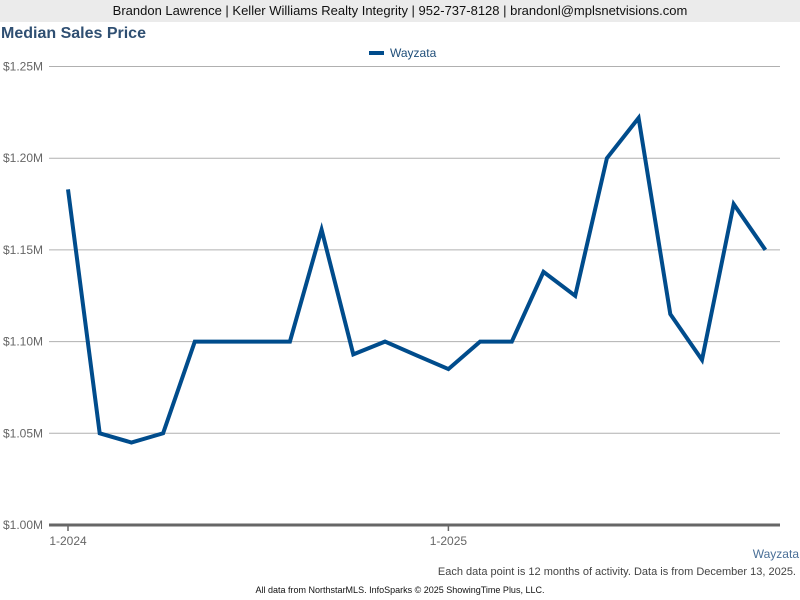 The image size is (800, 600). What do you see at coordinates (258, 536) in the screenshot?
I see `x-axis: 1-2024 1-2025` at bounding box center [258, 536].